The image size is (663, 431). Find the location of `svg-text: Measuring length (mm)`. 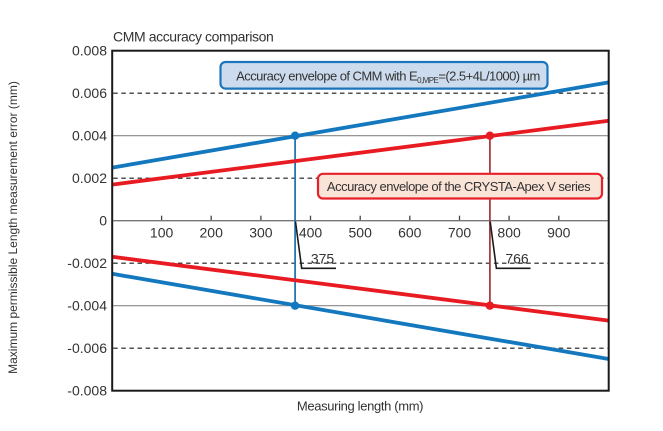

svg-text: Measuring length (mm) is located at coordinates (360, 406).